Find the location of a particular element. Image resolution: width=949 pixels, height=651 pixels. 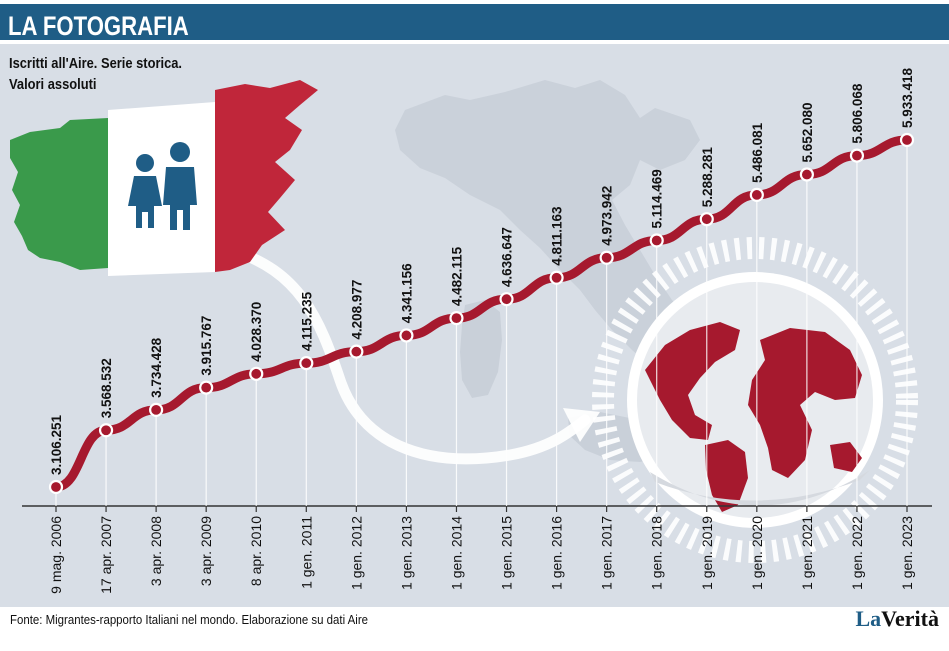

brand-verita: Verità is located at coordinates (910, 618).